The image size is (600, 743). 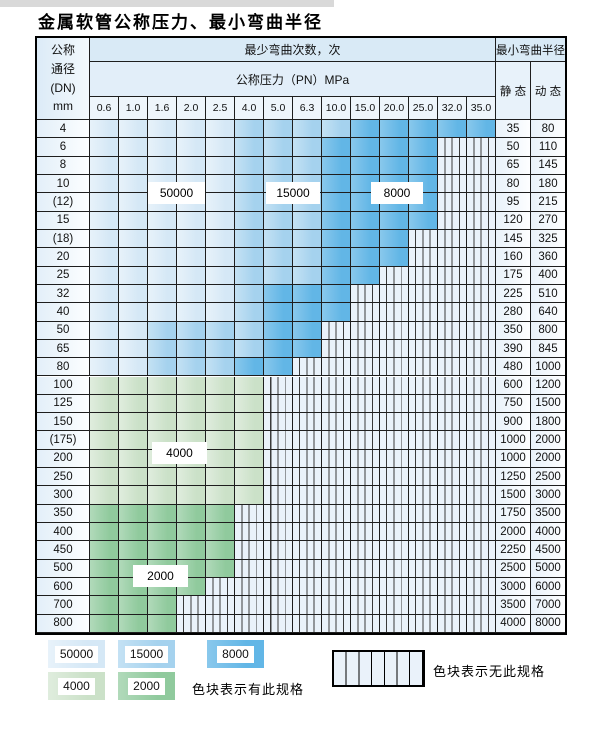 What do you see at coordinates (513, 623) in the screenshot?
I see `static-radius-cell: 4000` at bounding box center [513, 623].